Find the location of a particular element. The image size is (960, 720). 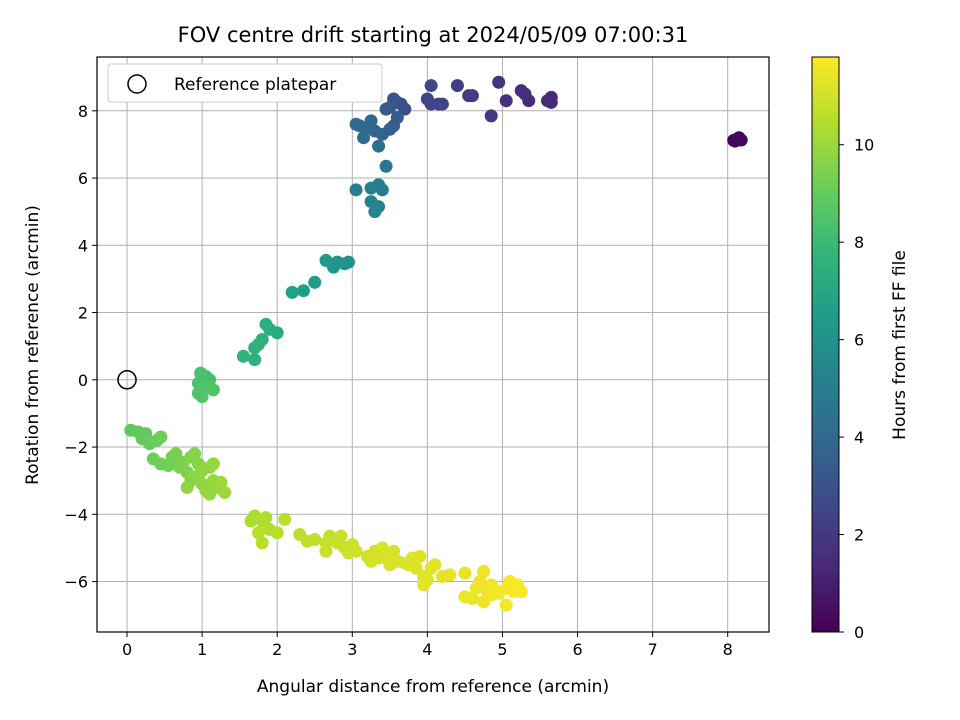

colorbar-tick-label: 6 is located at coordinates (859, 340).